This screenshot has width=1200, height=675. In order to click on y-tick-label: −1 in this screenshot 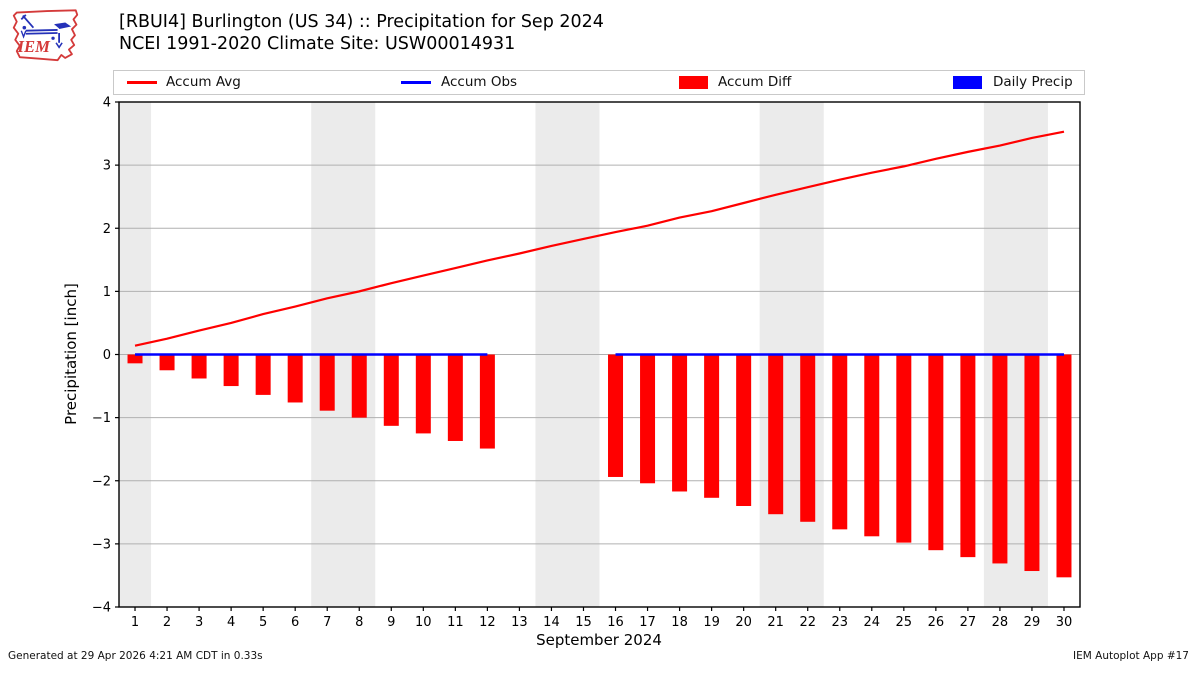, I will do `click(101, 418)`.